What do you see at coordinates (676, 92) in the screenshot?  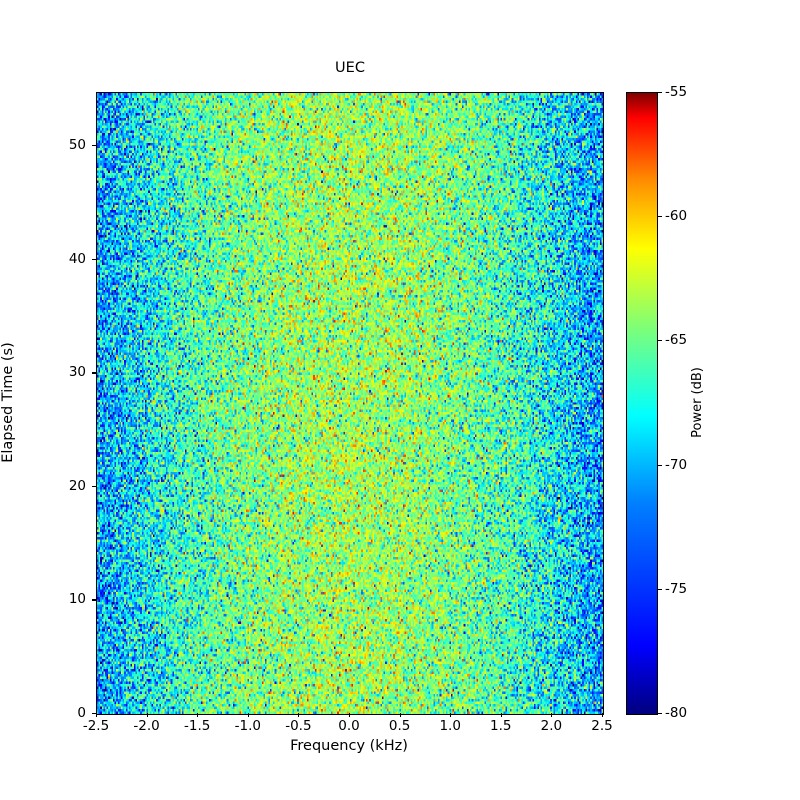 I see `colorbar-tick-label: -55` at bounding box center [676, 92].